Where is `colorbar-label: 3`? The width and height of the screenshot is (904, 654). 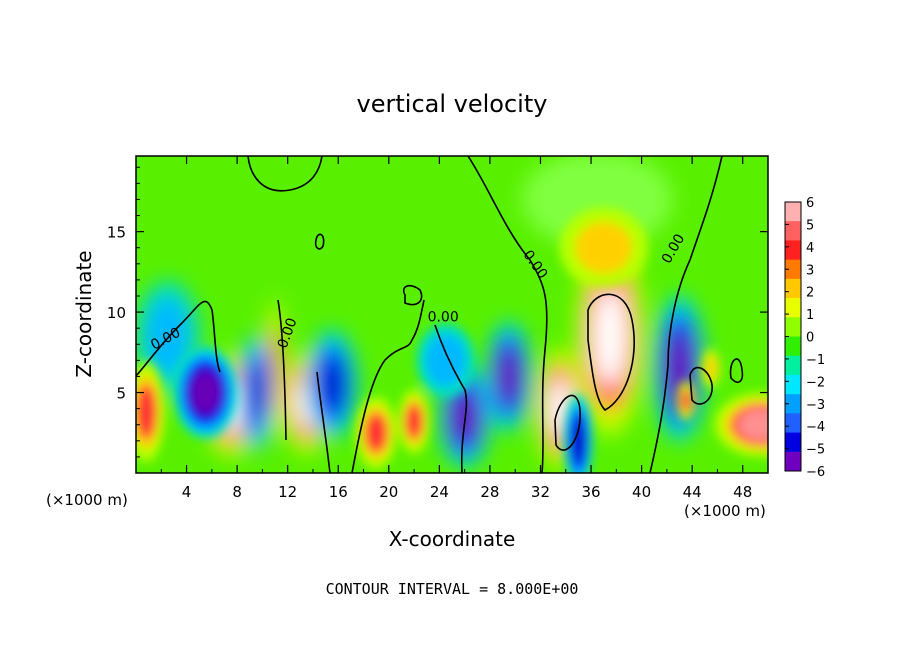
colorbar-label: 3 is located at coordinates (810, 270).